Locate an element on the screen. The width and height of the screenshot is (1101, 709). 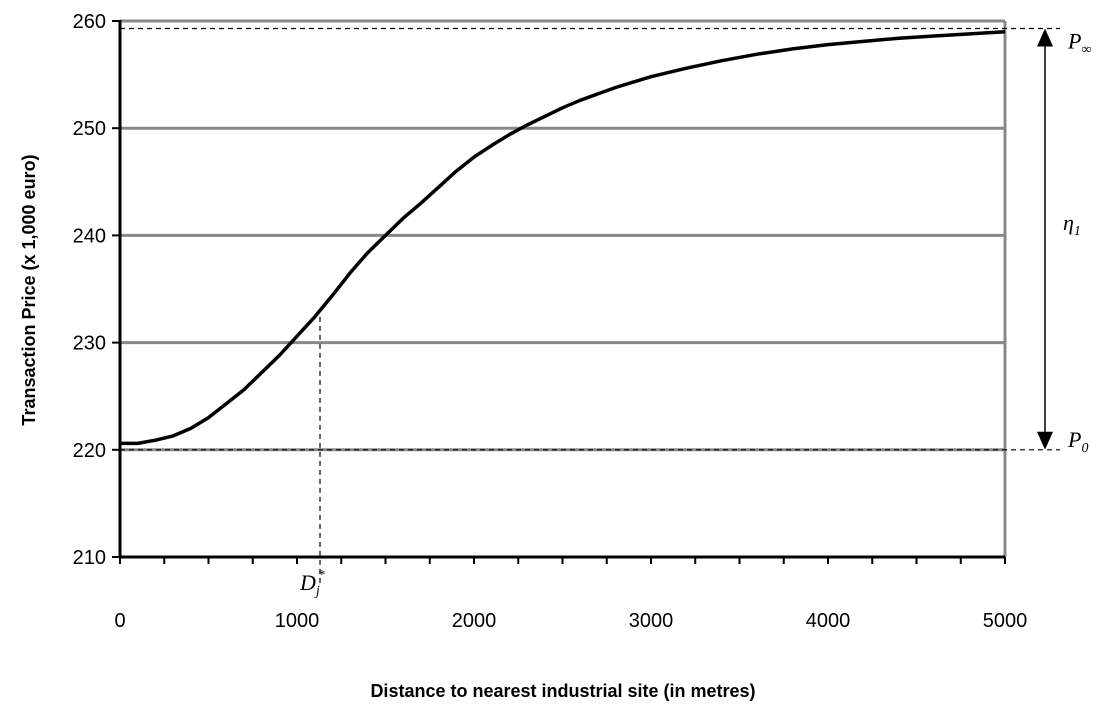
p-zero-label: P0 is located at coordinates (1077, 441).